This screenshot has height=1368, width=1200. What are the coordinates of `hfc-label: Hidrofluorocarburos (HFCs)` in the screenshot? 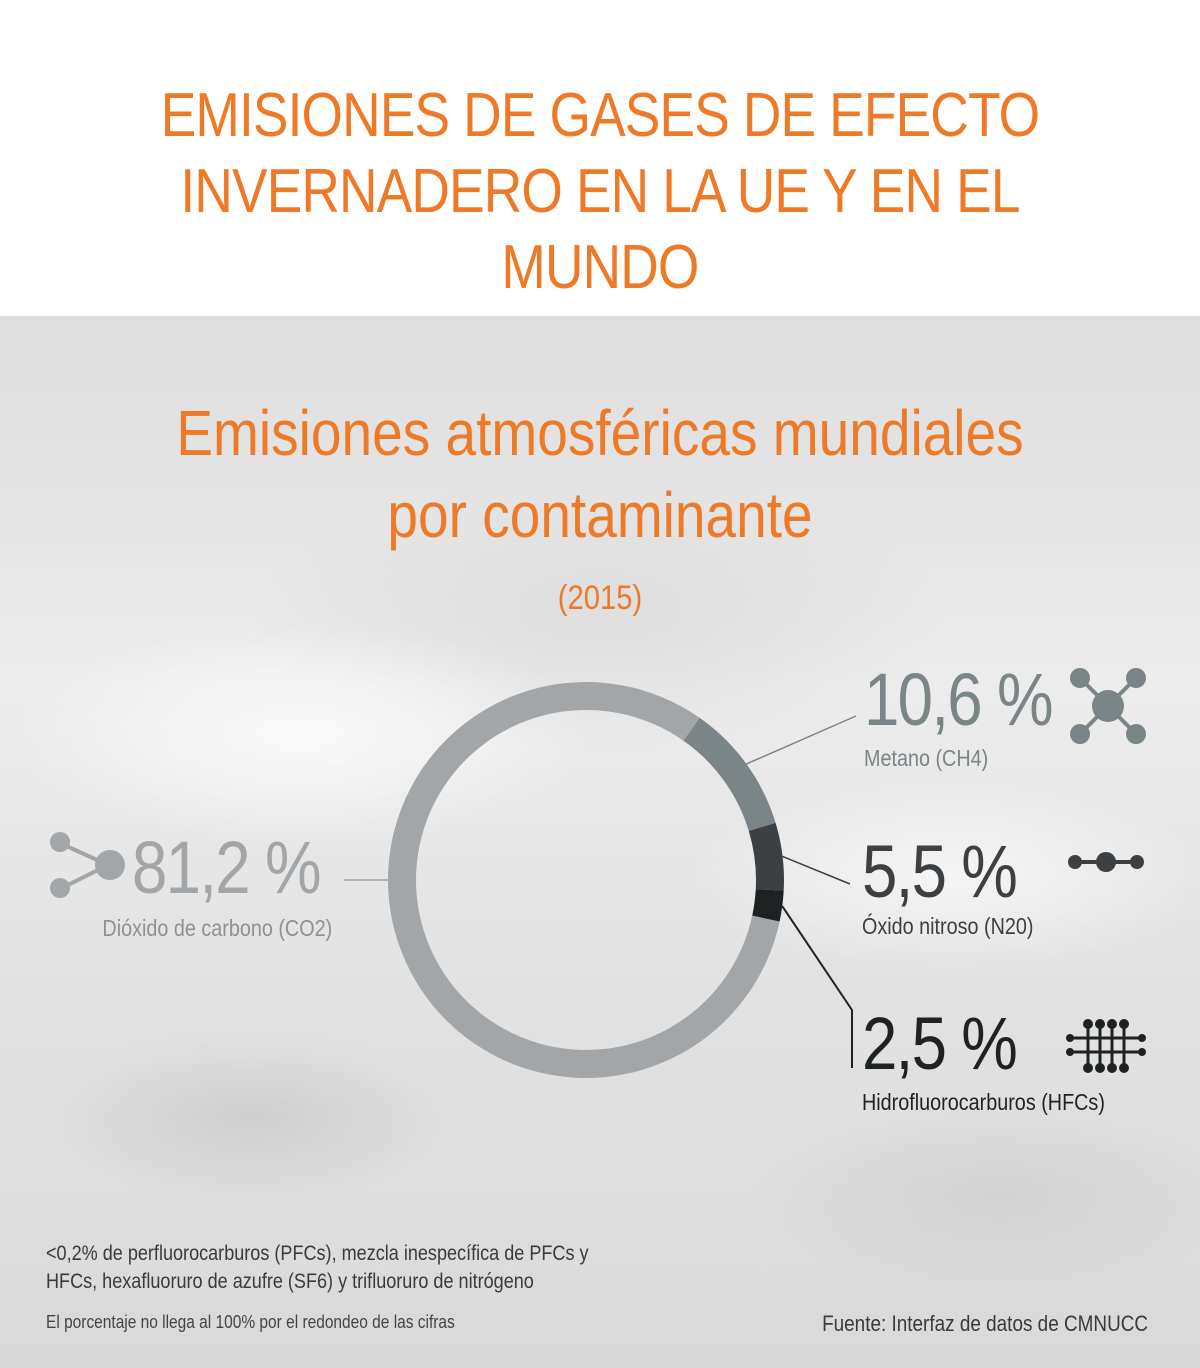 It's located at (983, 1102).